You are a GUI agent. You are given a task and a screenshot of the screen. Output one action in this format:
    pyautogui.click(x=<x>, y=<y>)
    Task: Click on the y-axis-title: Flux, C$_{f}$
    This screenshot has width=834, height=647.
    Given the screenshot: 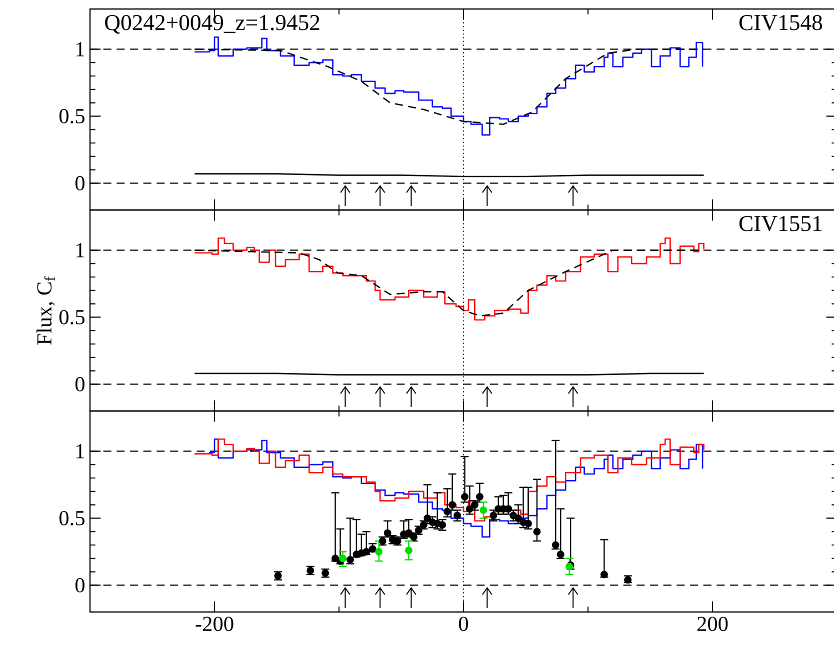 What is the action you would take?
    pyautogui.click(x=45, y=310)
    